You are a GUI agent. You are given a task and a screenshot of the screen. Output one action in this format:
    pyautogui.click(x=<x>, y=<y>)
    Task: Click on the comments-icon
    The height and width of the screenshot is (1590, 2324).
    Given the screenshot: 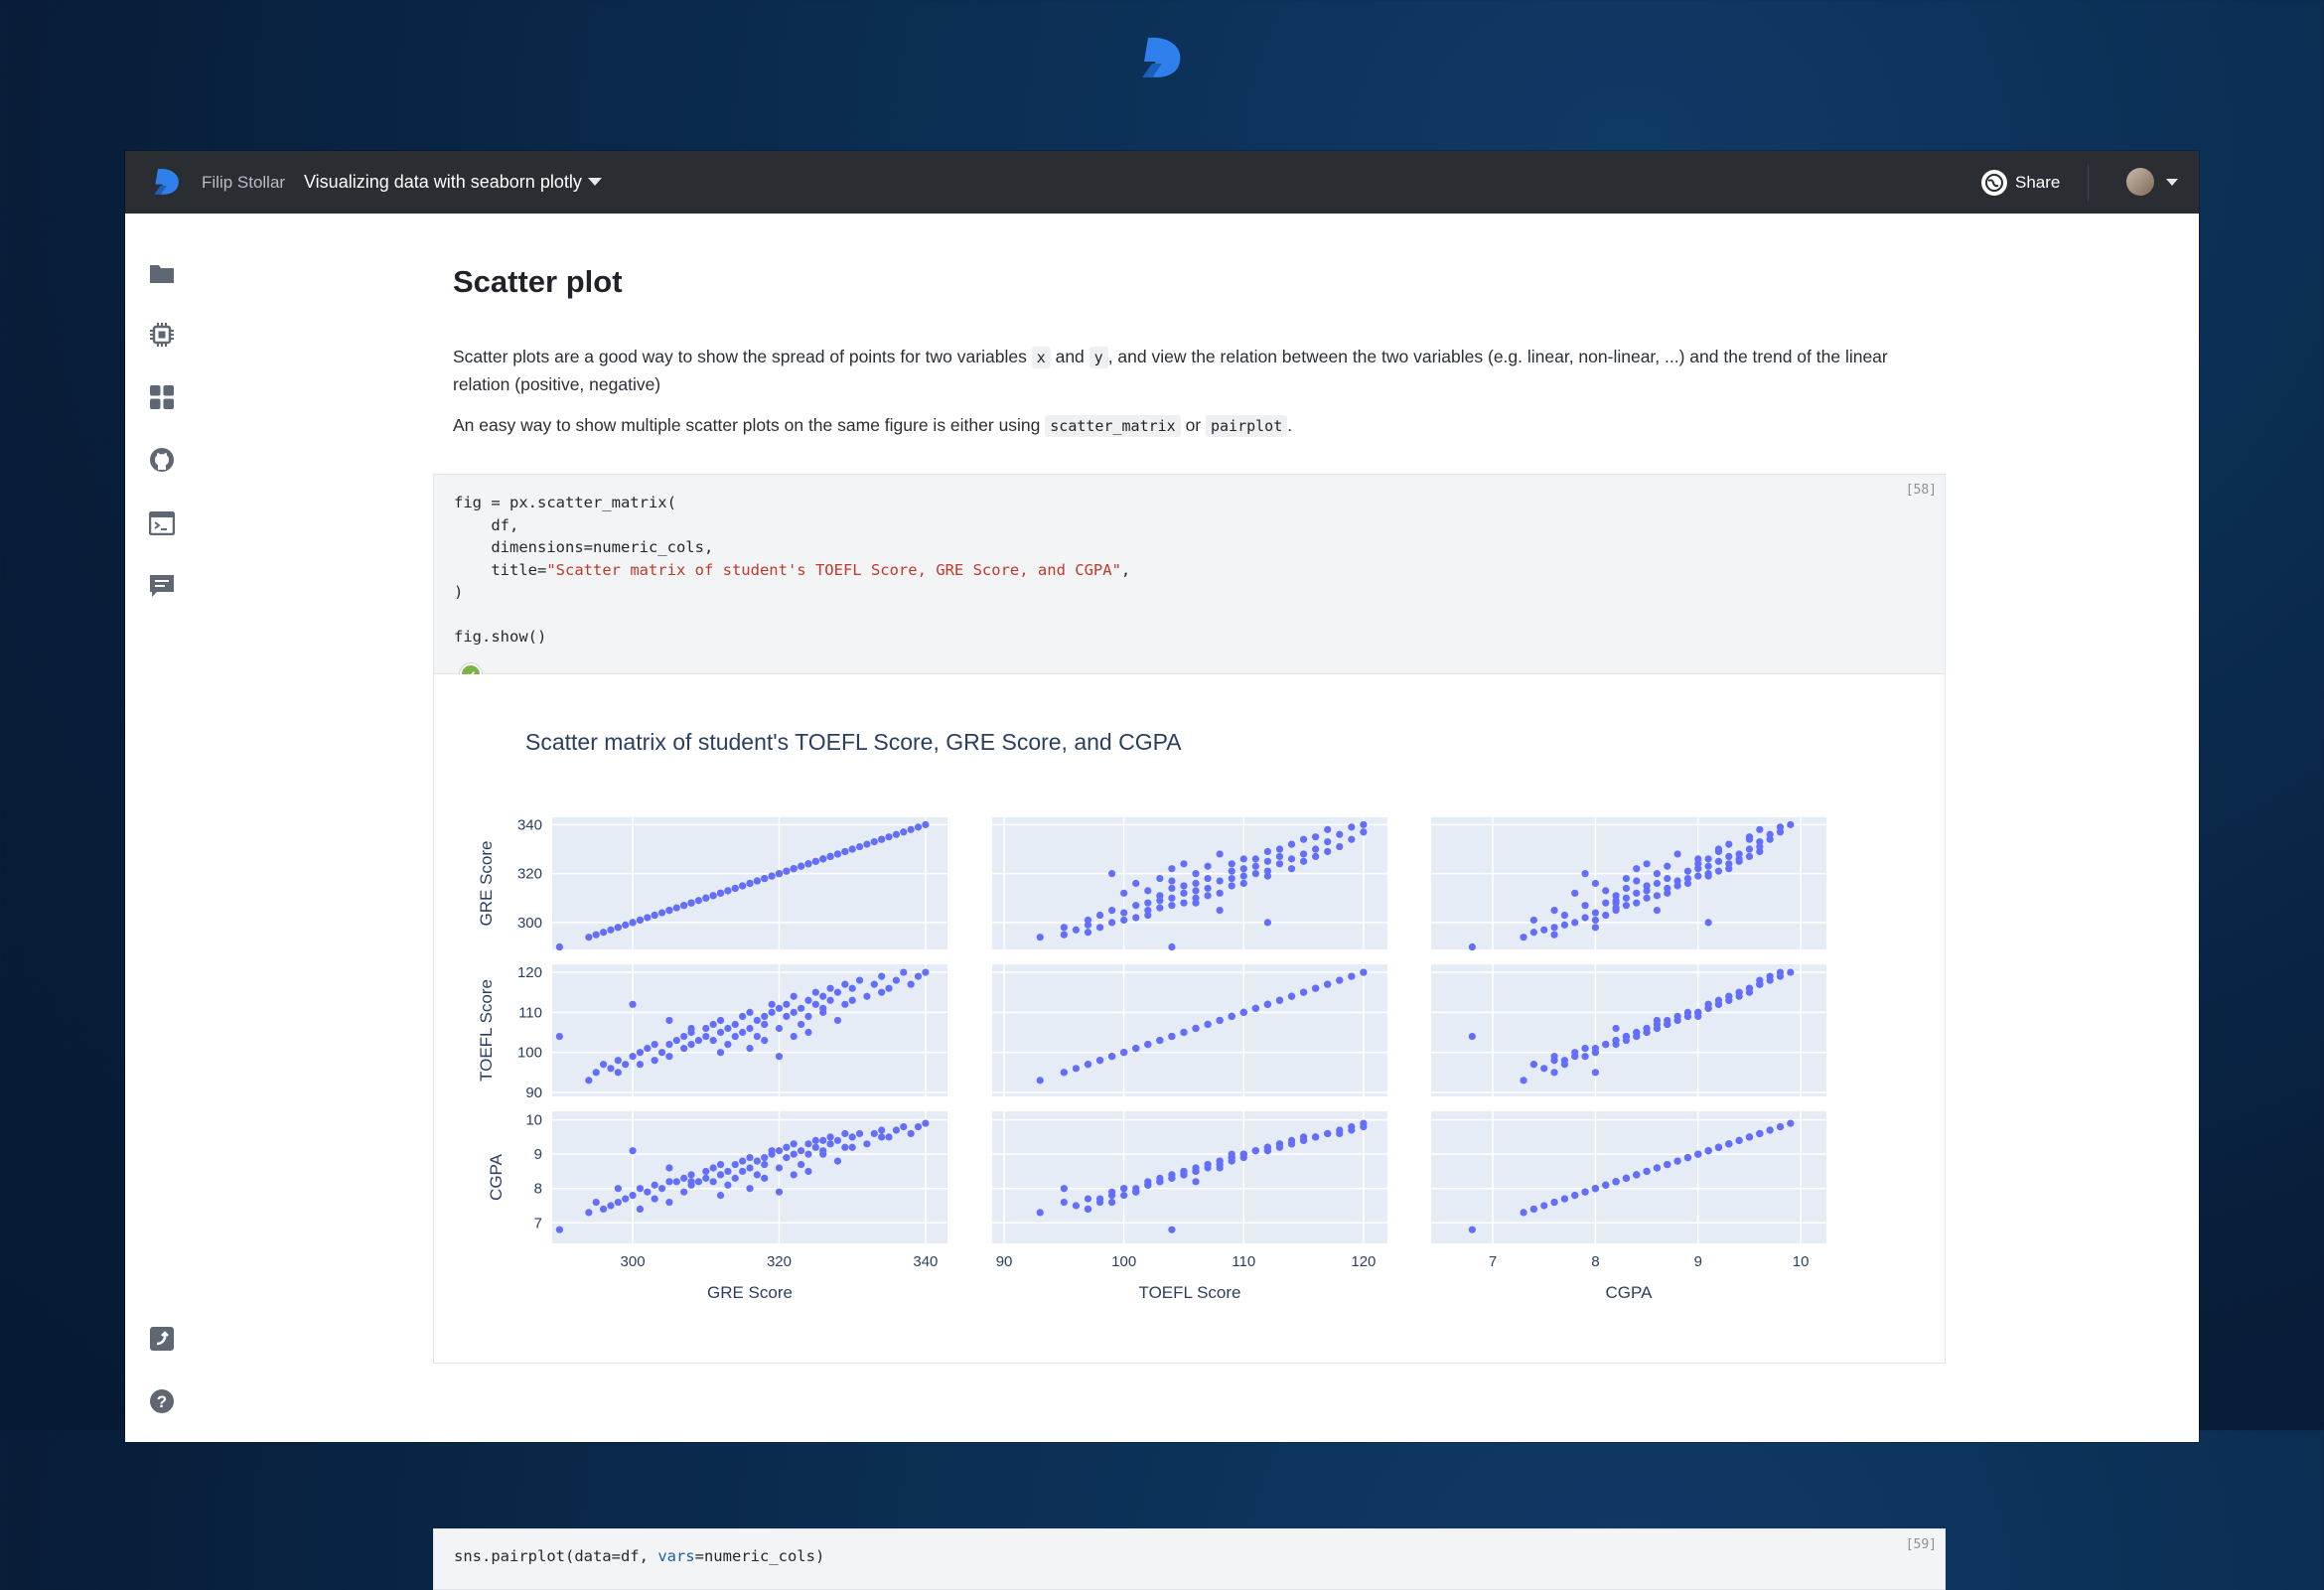 What is the action you would take?
    pyautogui.click(x=162, y=586)
    